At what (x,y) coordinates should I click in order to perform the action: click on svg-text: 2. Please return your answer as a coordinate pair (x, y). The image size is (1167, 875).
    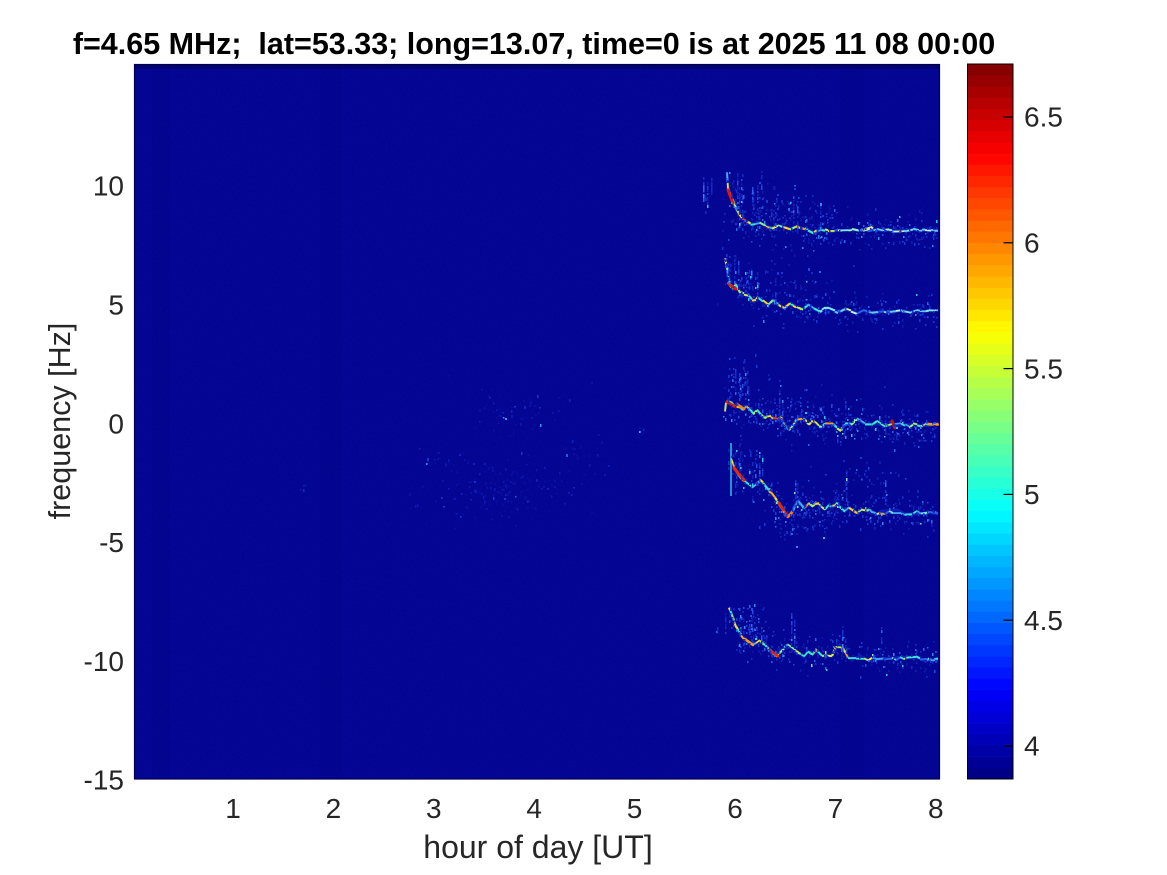
    Looking at the image, I should click on (334, 808).